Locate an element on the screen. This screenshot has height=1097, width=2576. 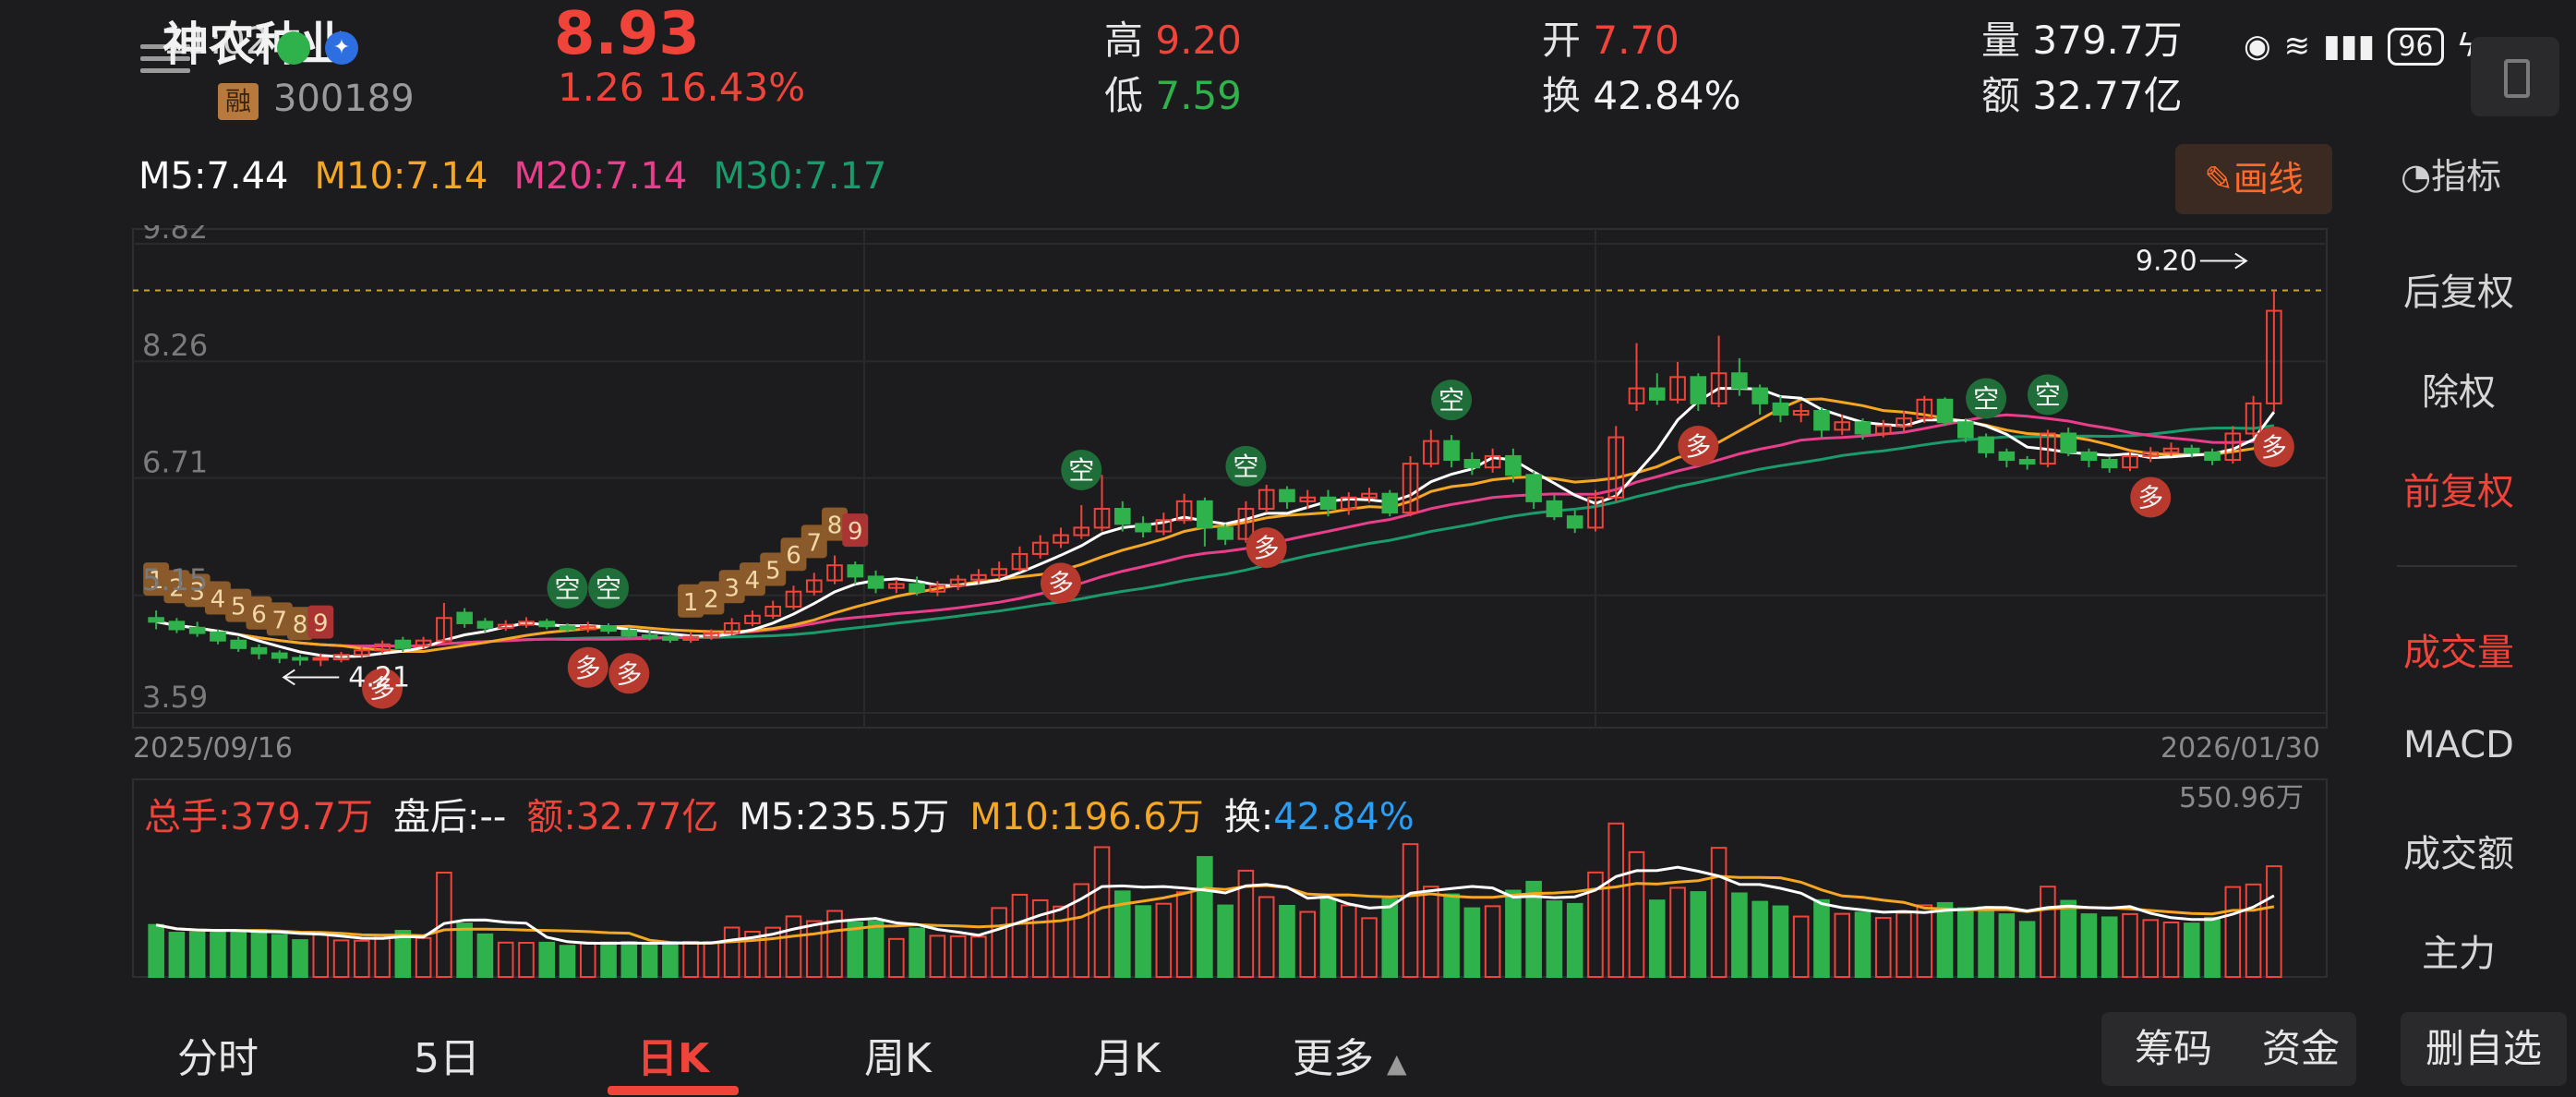
rp-chuquan: 除权 is located at coordinates (2459, 392).